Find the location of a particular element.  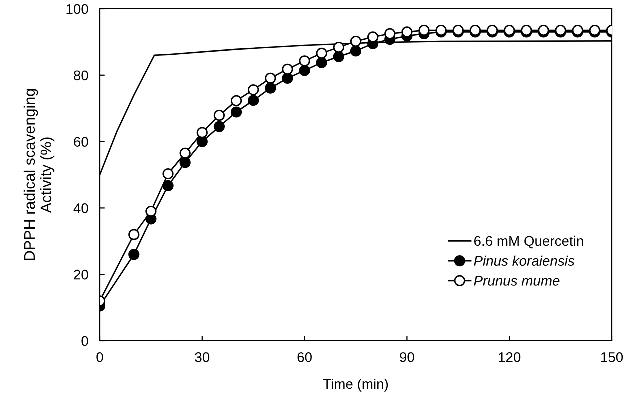

x-tick-label: 60 is located at coordinates (305, 357).